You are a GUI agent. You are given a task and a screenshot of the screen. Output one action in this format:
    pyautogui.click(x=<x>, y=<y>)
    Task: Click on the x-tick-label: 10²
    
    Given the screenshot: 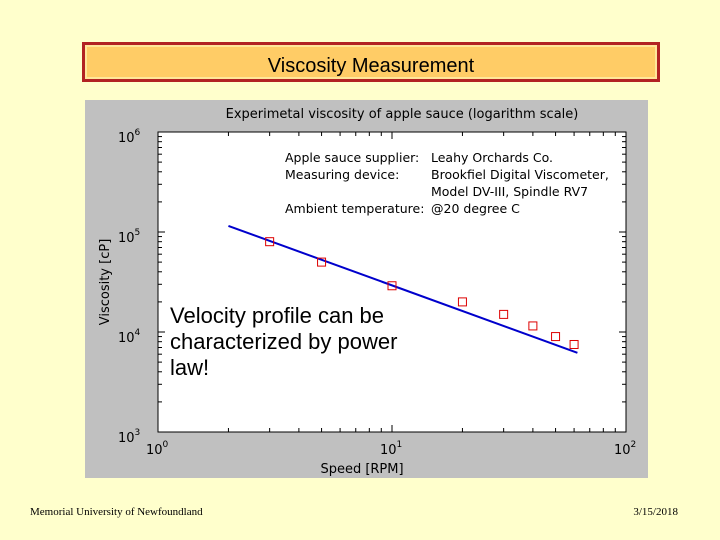 What is the action you would take?
    pyautogui.click(x=625, y=449)
    